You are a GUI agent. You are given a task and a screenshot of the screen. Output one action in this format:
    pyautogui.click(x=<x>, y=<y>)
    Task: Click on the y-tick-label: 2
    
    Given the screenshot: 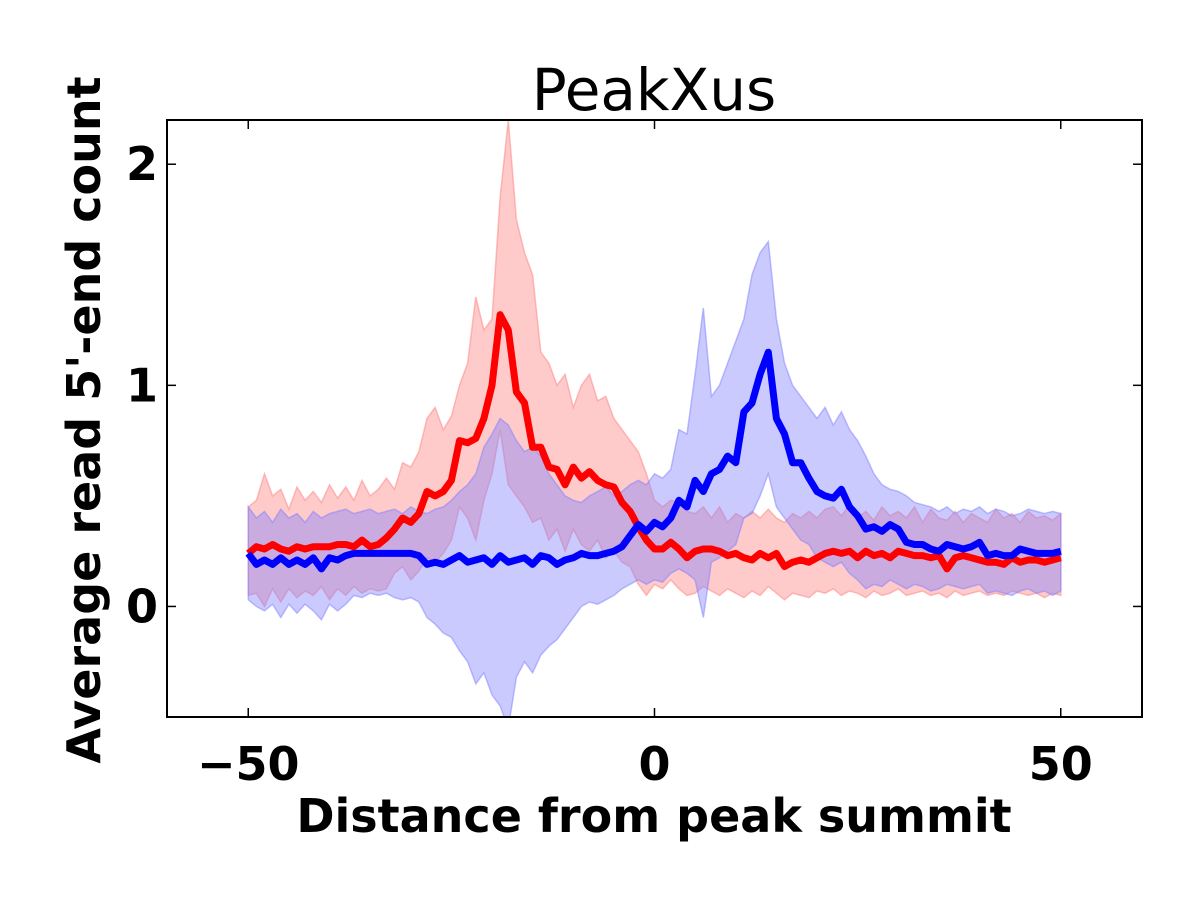 What is the action you would take?
    pyautogui.click(x=142, y=164)
    